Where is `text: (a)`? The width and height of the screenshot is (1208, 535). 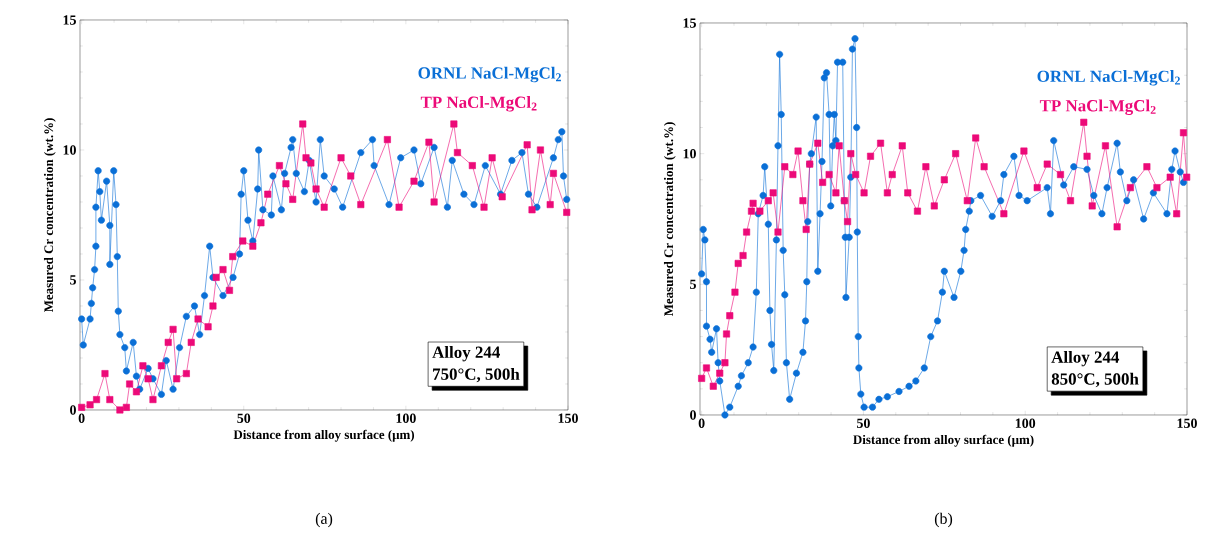
text: (a) is located at coordinates (324, 520).